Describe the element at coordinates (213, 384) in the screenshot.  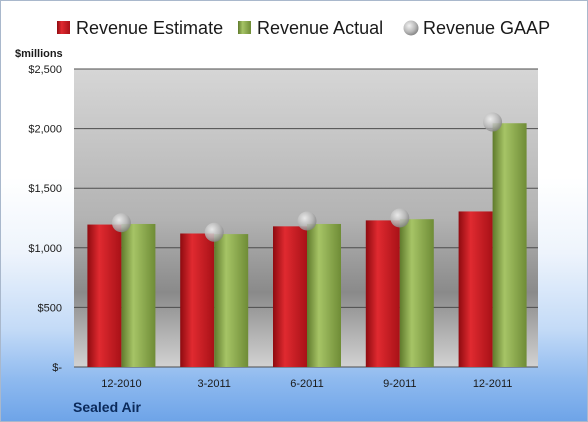
I see `x-tick-label: 3-2011` at that location.